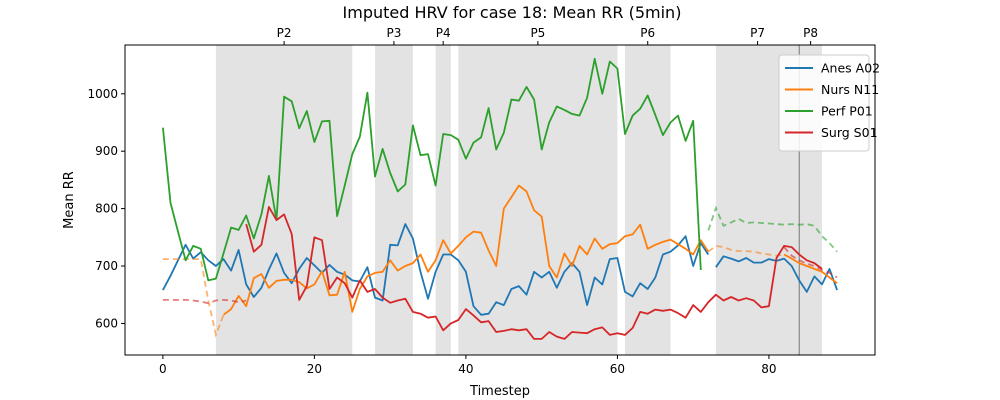 Image resolution: width=1000 pixels, height=400 pixels. I want to click on legend-box, so click(824, 103).